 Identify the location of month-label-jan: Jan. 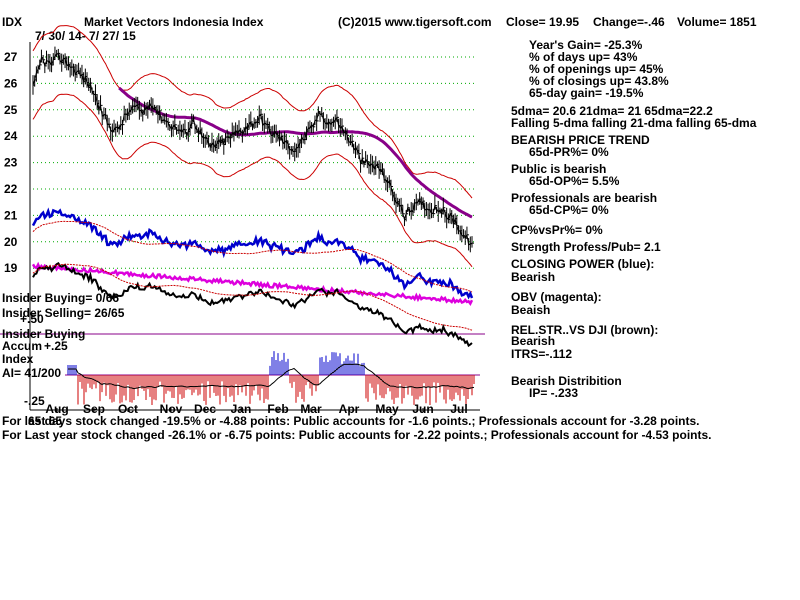
(241, 409).